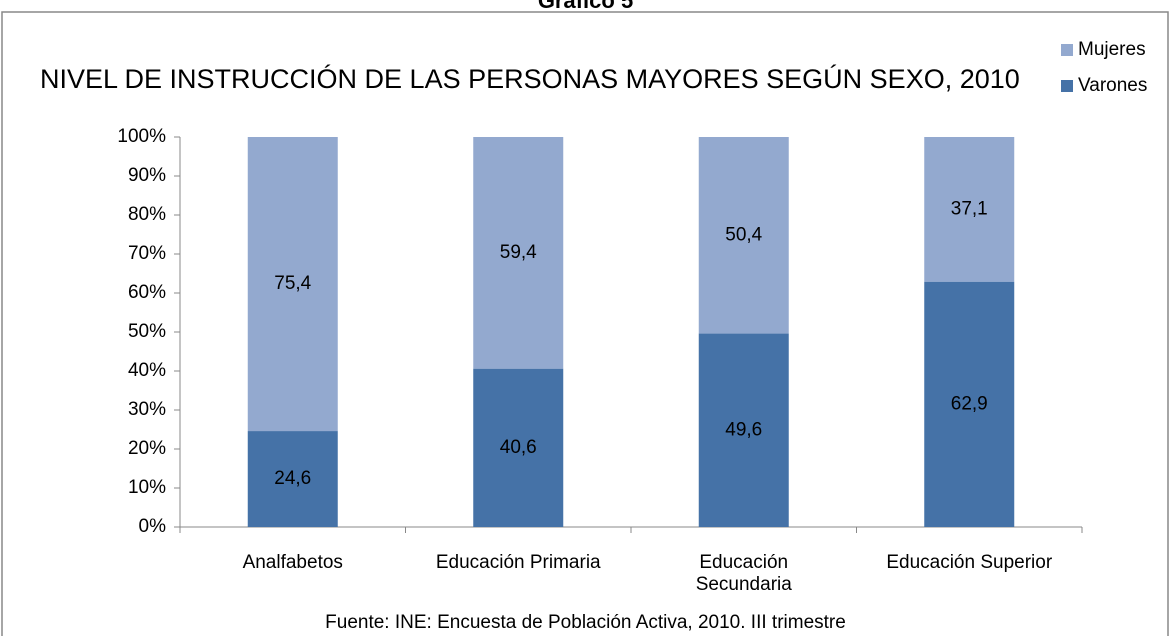  What do you see at coordinates (147, 409) in the screenshot?
I see `y-tick-label: 30%` at bounding box center [147, 409].